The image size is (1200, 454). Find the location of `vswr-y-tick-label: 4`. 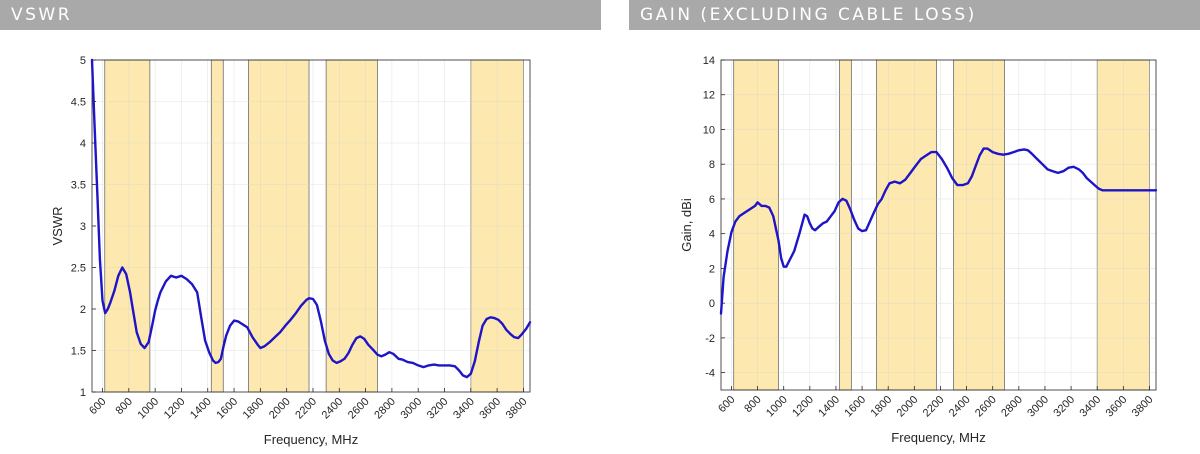

vswr-y-tick-label: 4 is located at coordinates (83, 144).